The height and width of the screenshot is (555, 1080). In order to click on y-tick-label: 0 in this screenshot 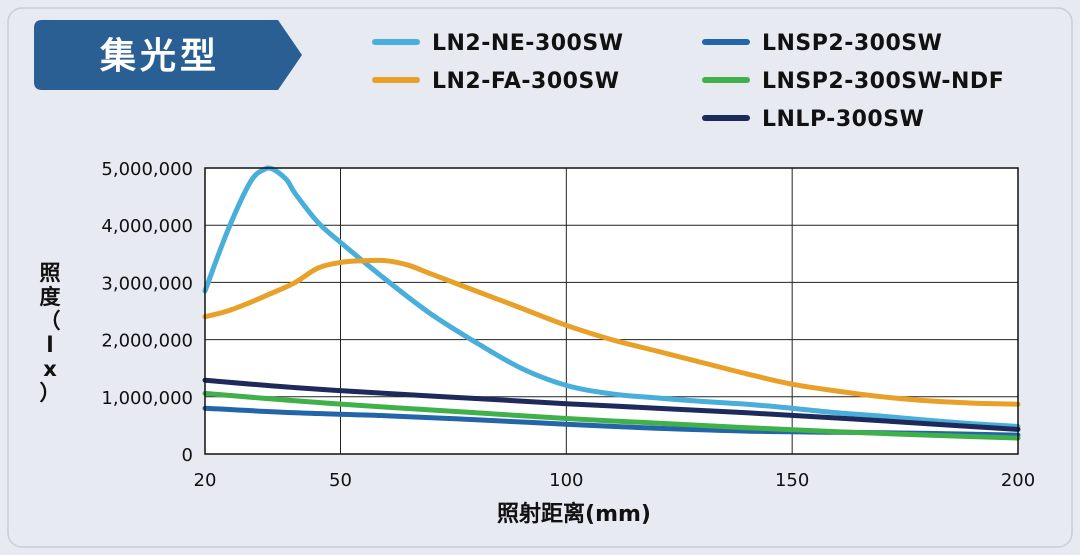, I will do `click(187, 455)`.